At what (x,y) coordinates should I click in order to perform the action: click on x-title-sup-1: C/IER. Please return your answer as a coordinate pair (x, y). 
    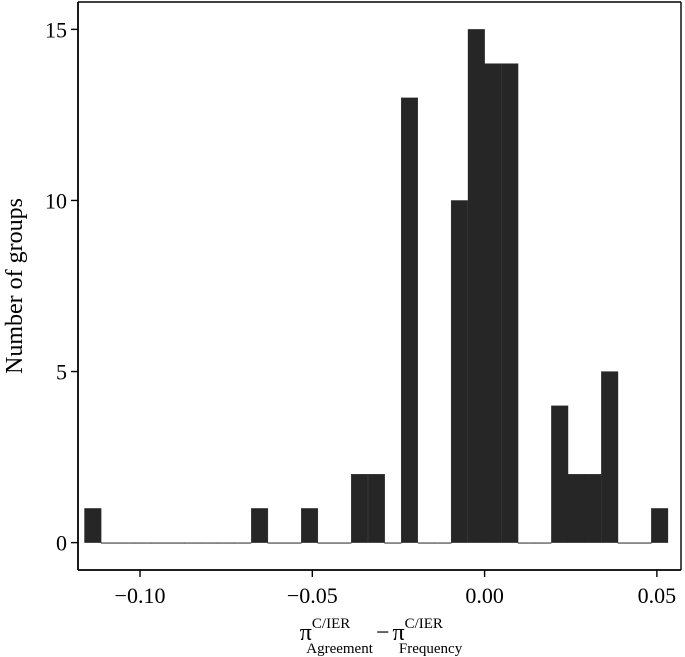
    Looking at the image, I should click on (331, 624).